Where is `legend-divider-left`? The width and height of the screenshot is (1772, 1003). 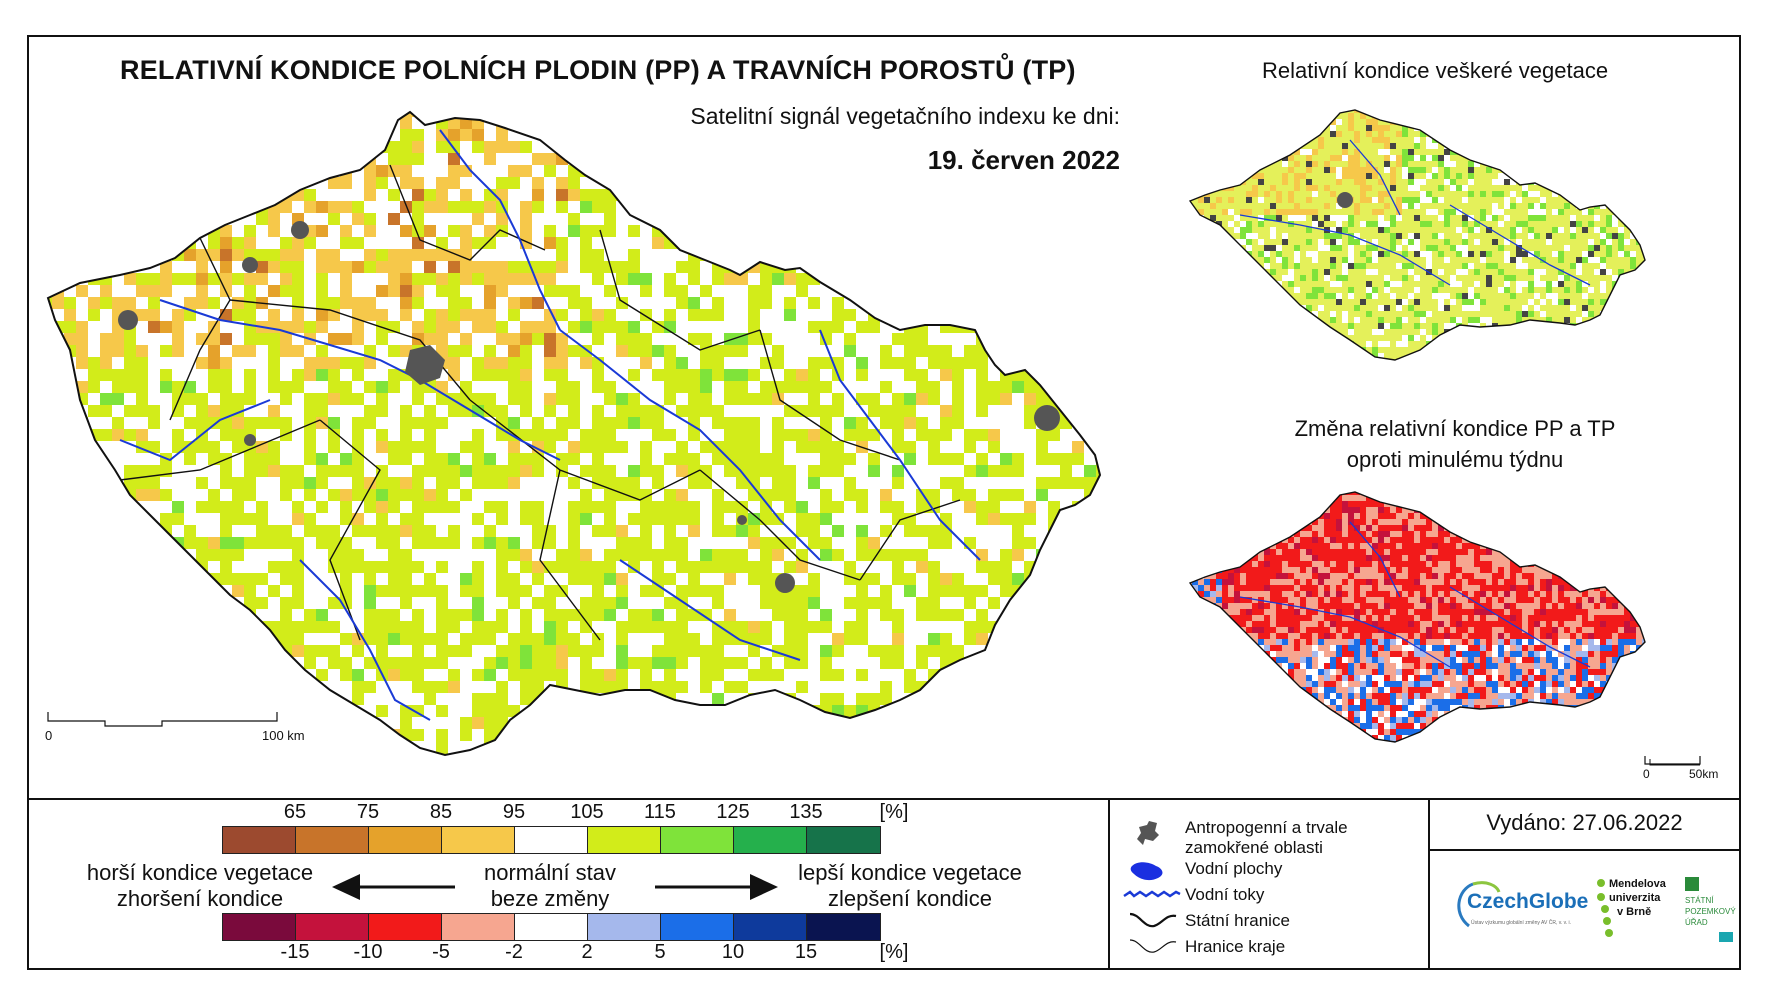 legend-divider-left is located at coordinates (1109, 884).